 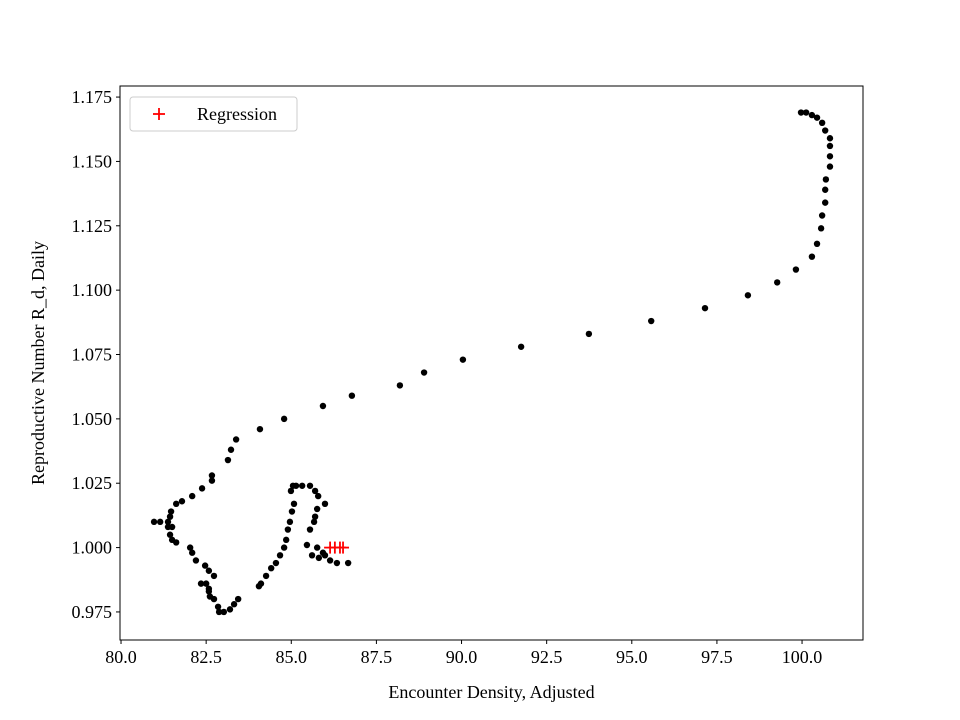 I want to click on y-tick-label: 1.175, so click(x=92, y=97).